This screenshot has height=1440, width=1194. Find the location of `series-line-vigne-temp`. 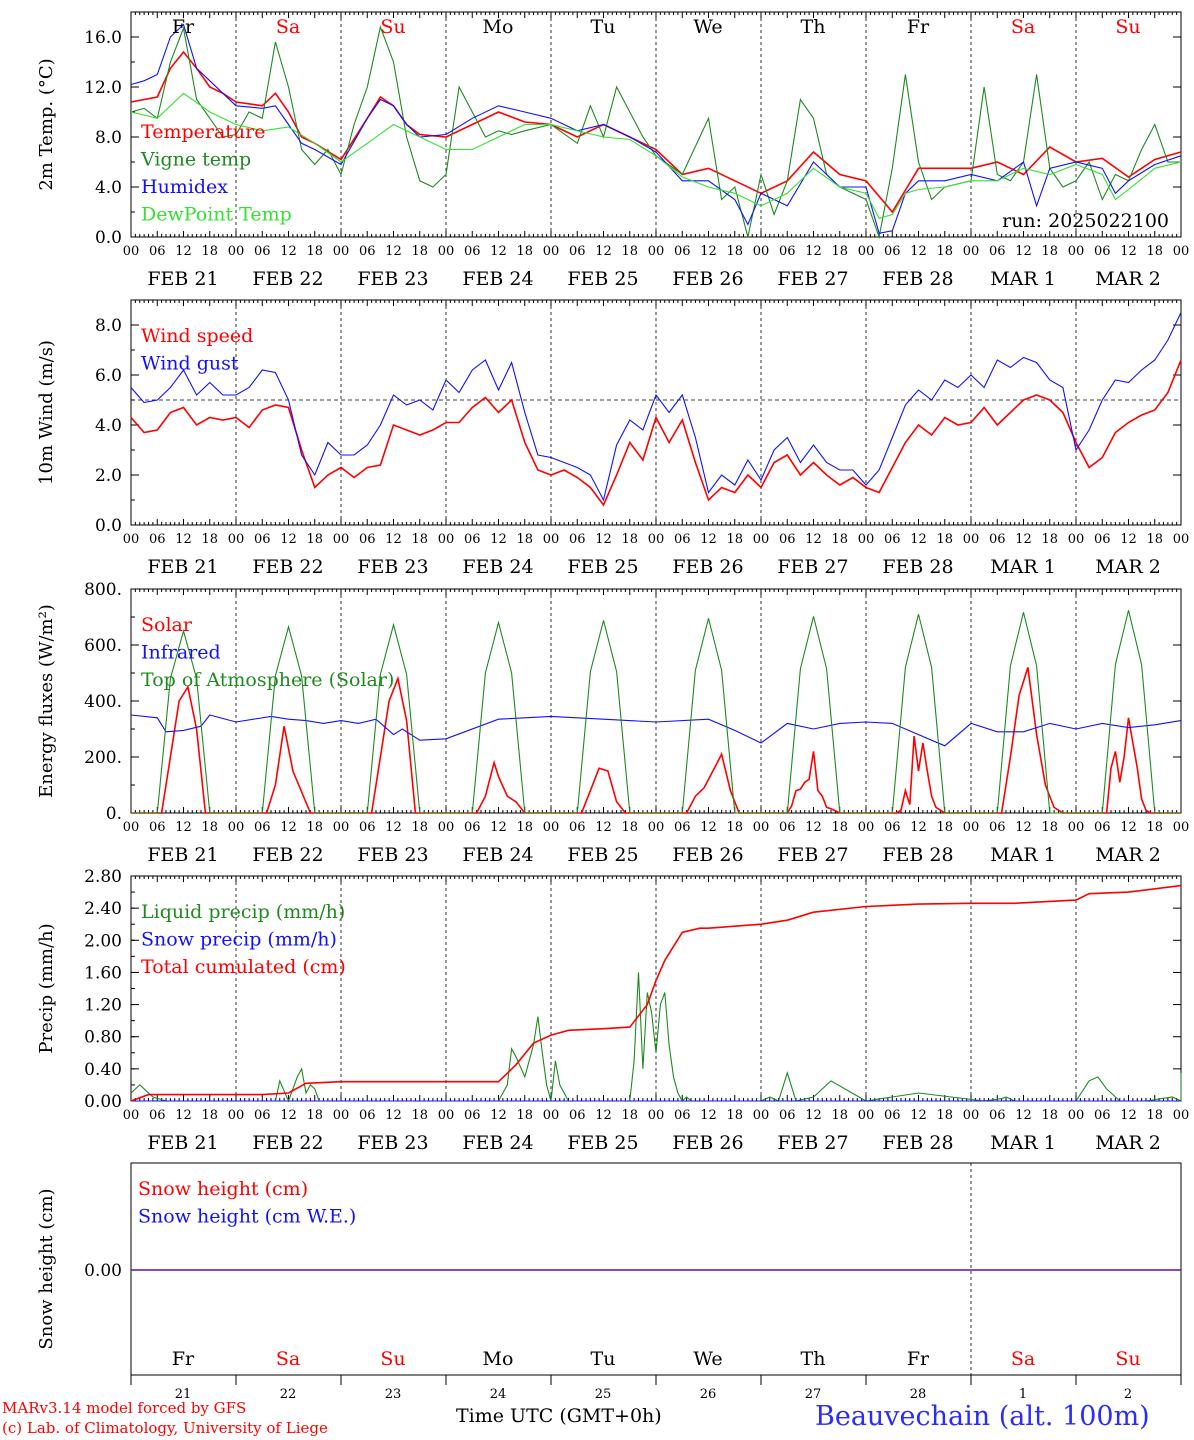

series-line-vigne-temp is located at coordinates (655, 132).